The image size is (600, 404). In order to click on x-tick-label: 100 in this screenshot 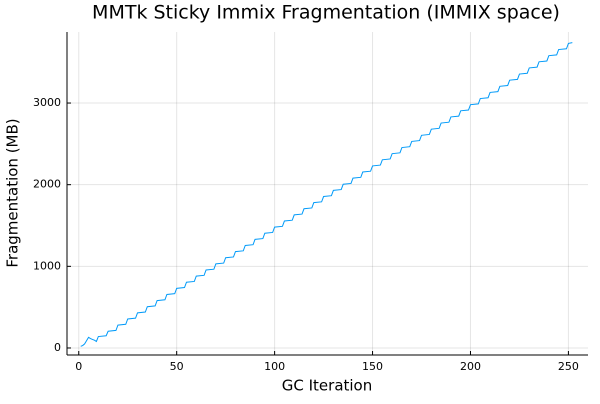, I will do `click(274, 366)`.